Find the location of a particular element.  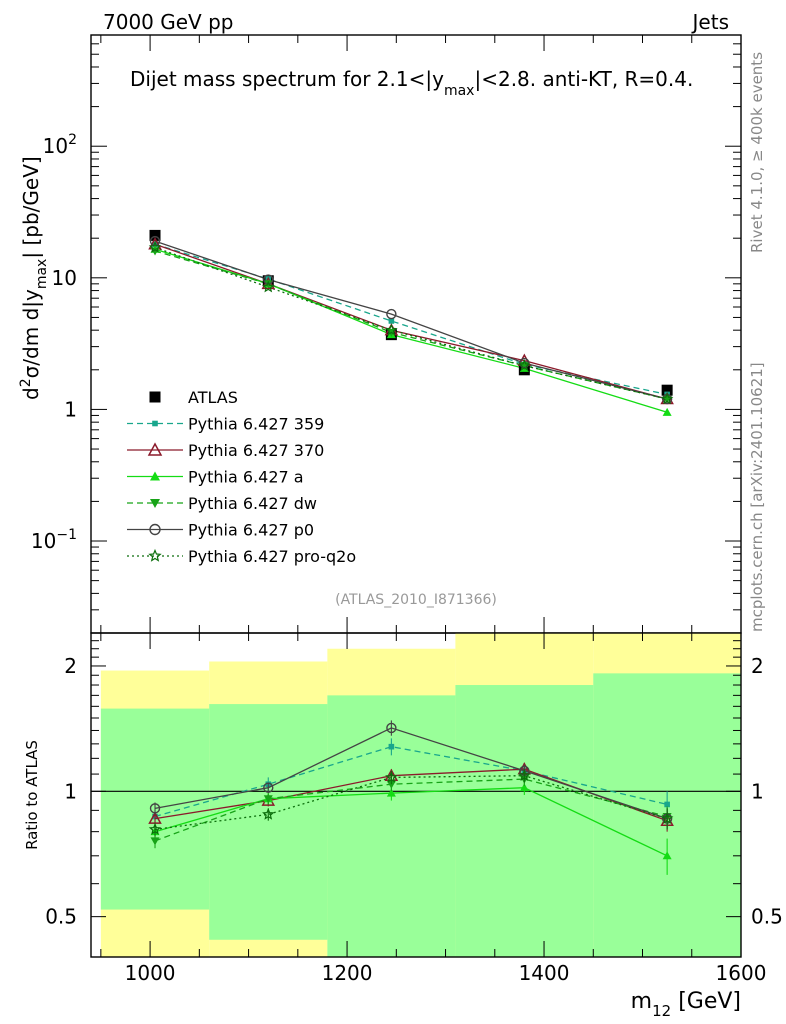

header-right: Jets is located at coordinates (710, 22).